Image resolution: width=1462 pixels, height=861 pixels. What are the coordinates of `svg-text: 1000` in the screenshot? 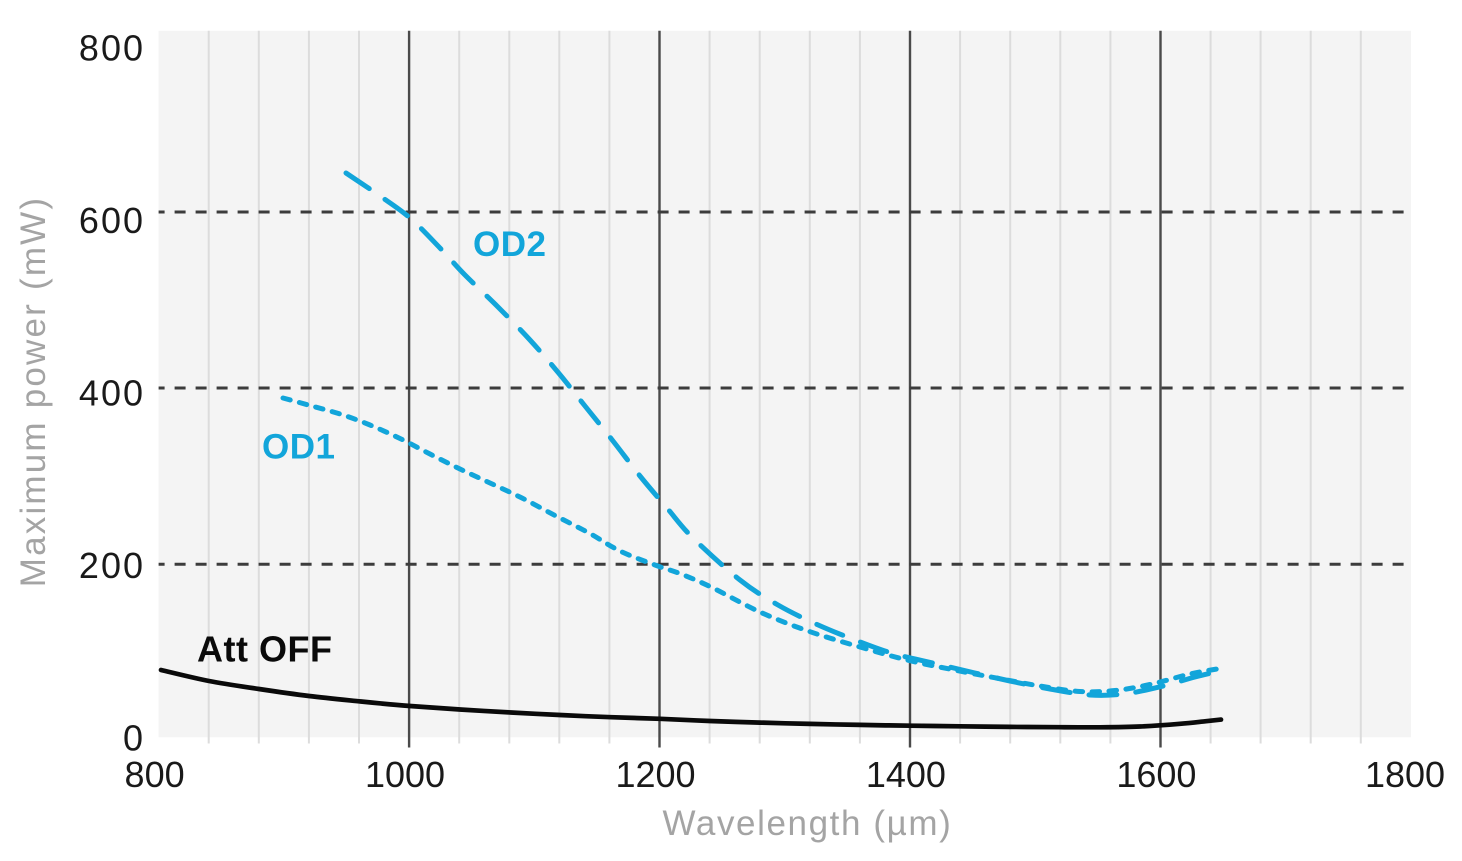 It's located at (405, 774).